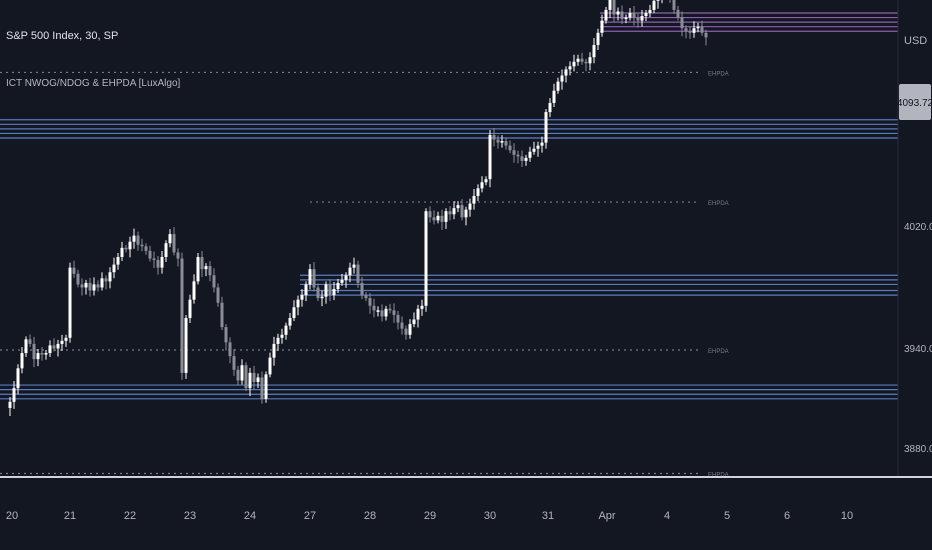 Image resolution: width=932 pixels, height=550 pixels. Describe the element at coordinates (667, 516) in the screenshot. I see `time-label-4: 4` at that location.